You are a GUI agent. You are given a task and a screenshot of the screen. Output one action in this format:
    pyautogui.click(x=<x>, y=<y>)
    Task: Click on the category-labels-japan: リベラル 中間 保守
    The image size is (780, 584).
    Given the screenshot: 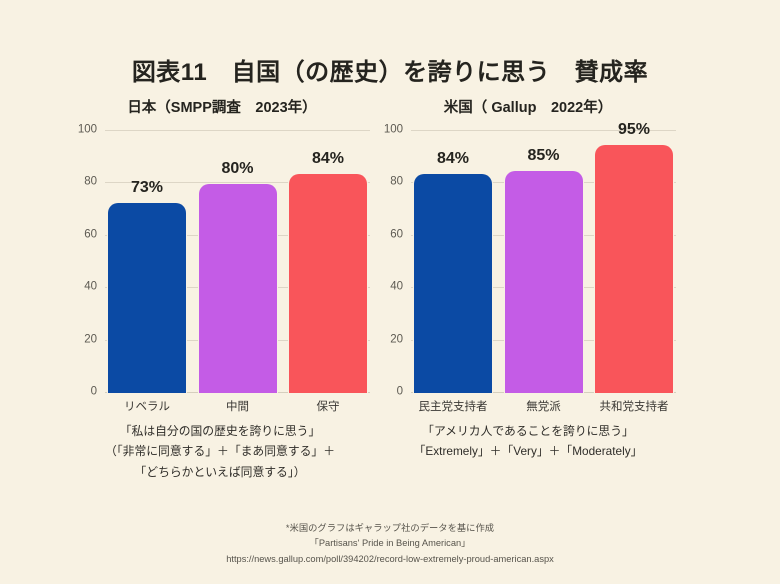 What is the action you would take?
    pyautogui.click(x=237, y=403)
    